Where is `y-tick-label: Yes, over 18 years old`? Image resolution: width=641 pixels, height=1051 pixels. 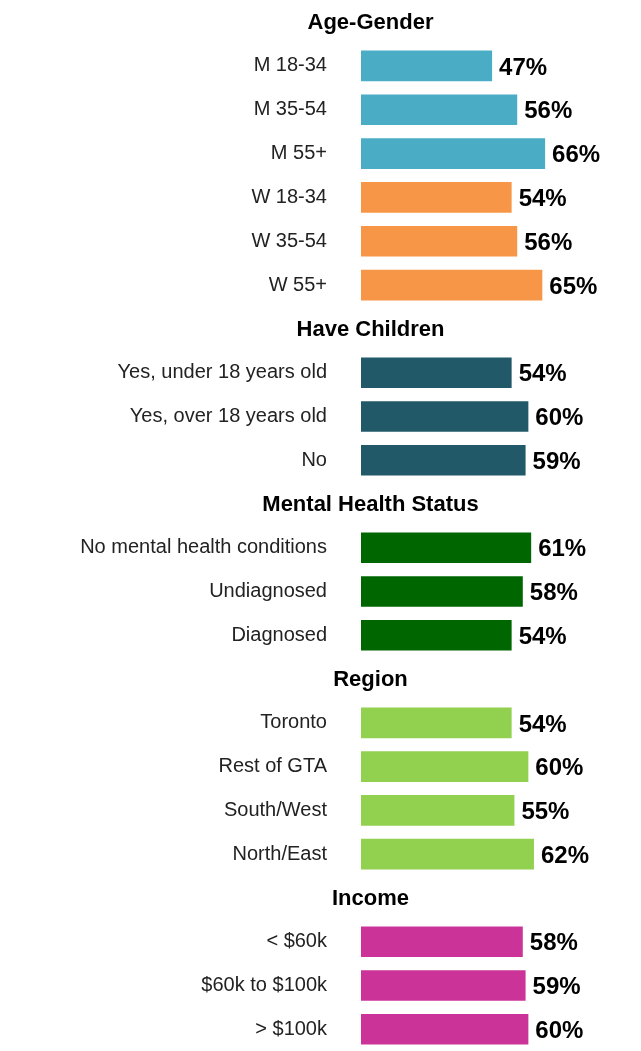
y-tick-label: Yes, over 18 years old is located at coordinates (228, 415).